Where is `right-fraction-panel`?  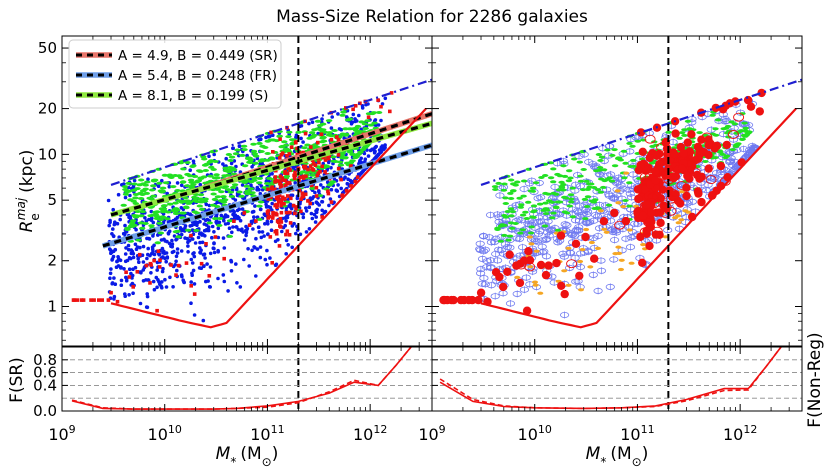 right-fraction-panel is located at coordinates (617, 379).